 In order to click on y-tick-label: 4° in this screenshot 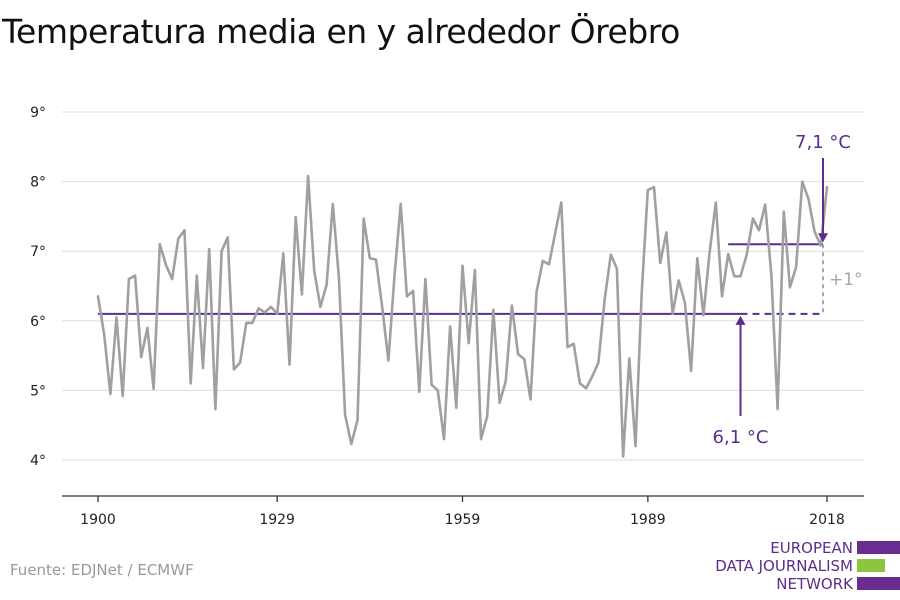, I will do `click(38, 461)`.